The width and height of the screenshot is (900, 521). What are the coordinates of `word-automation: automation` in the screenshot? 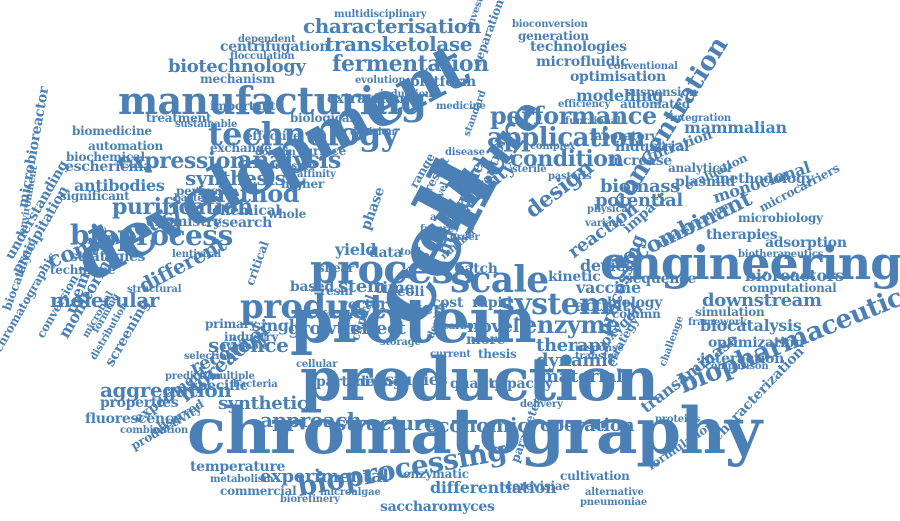 It's located at (125, 146).